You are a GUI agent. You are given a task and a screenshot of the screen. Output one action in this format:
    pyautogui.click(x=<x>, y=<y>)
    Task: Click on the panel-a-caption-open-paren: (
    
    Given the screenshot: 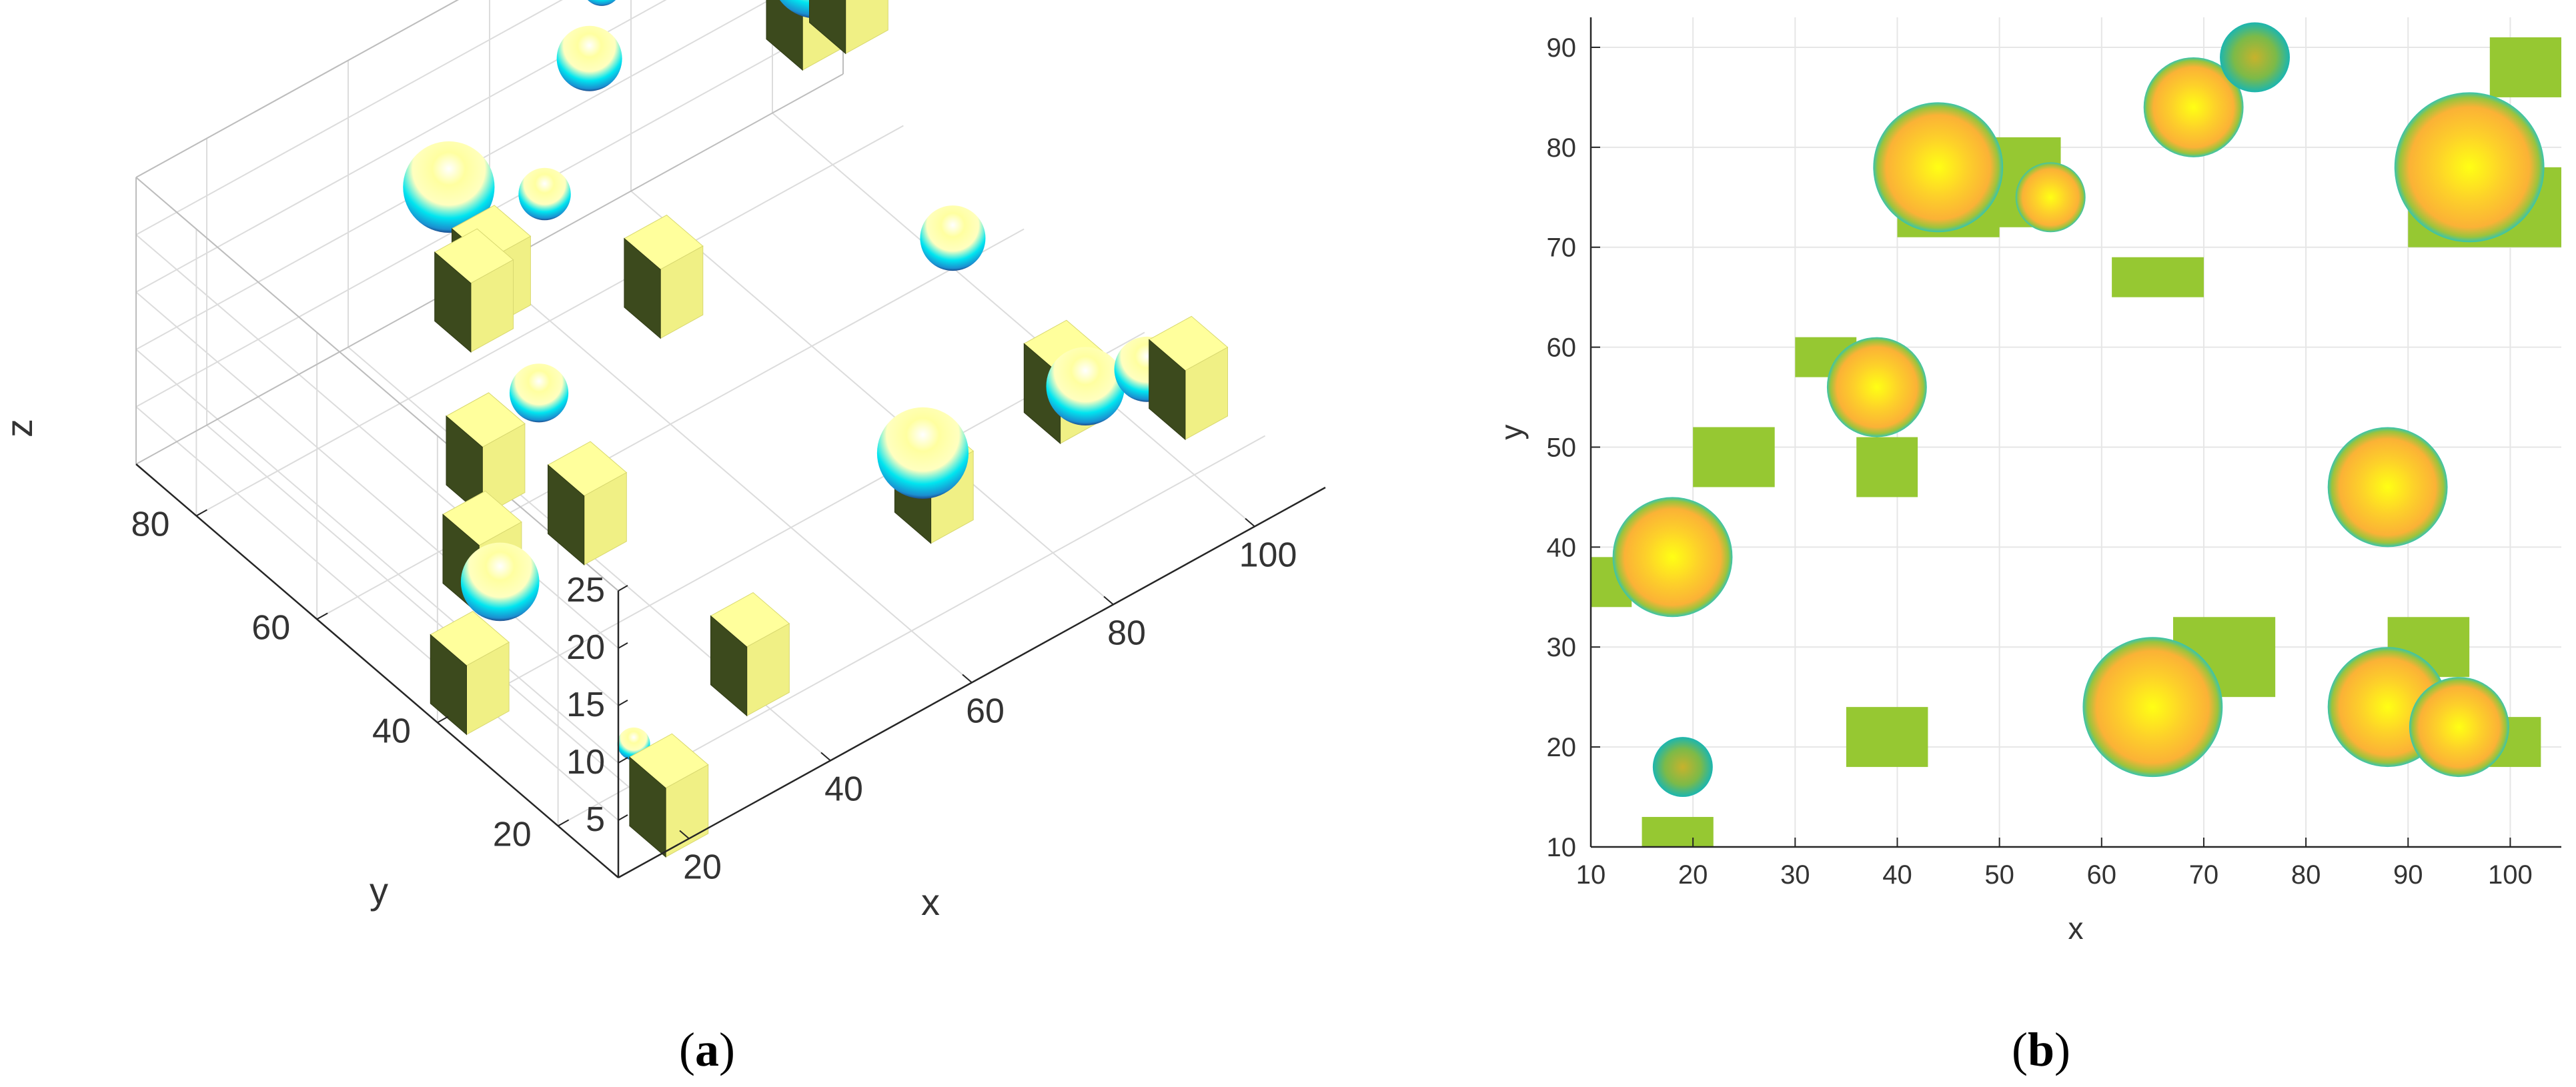 What is the action you would take?
    pyautogui.click(x=687, y=1049)
    